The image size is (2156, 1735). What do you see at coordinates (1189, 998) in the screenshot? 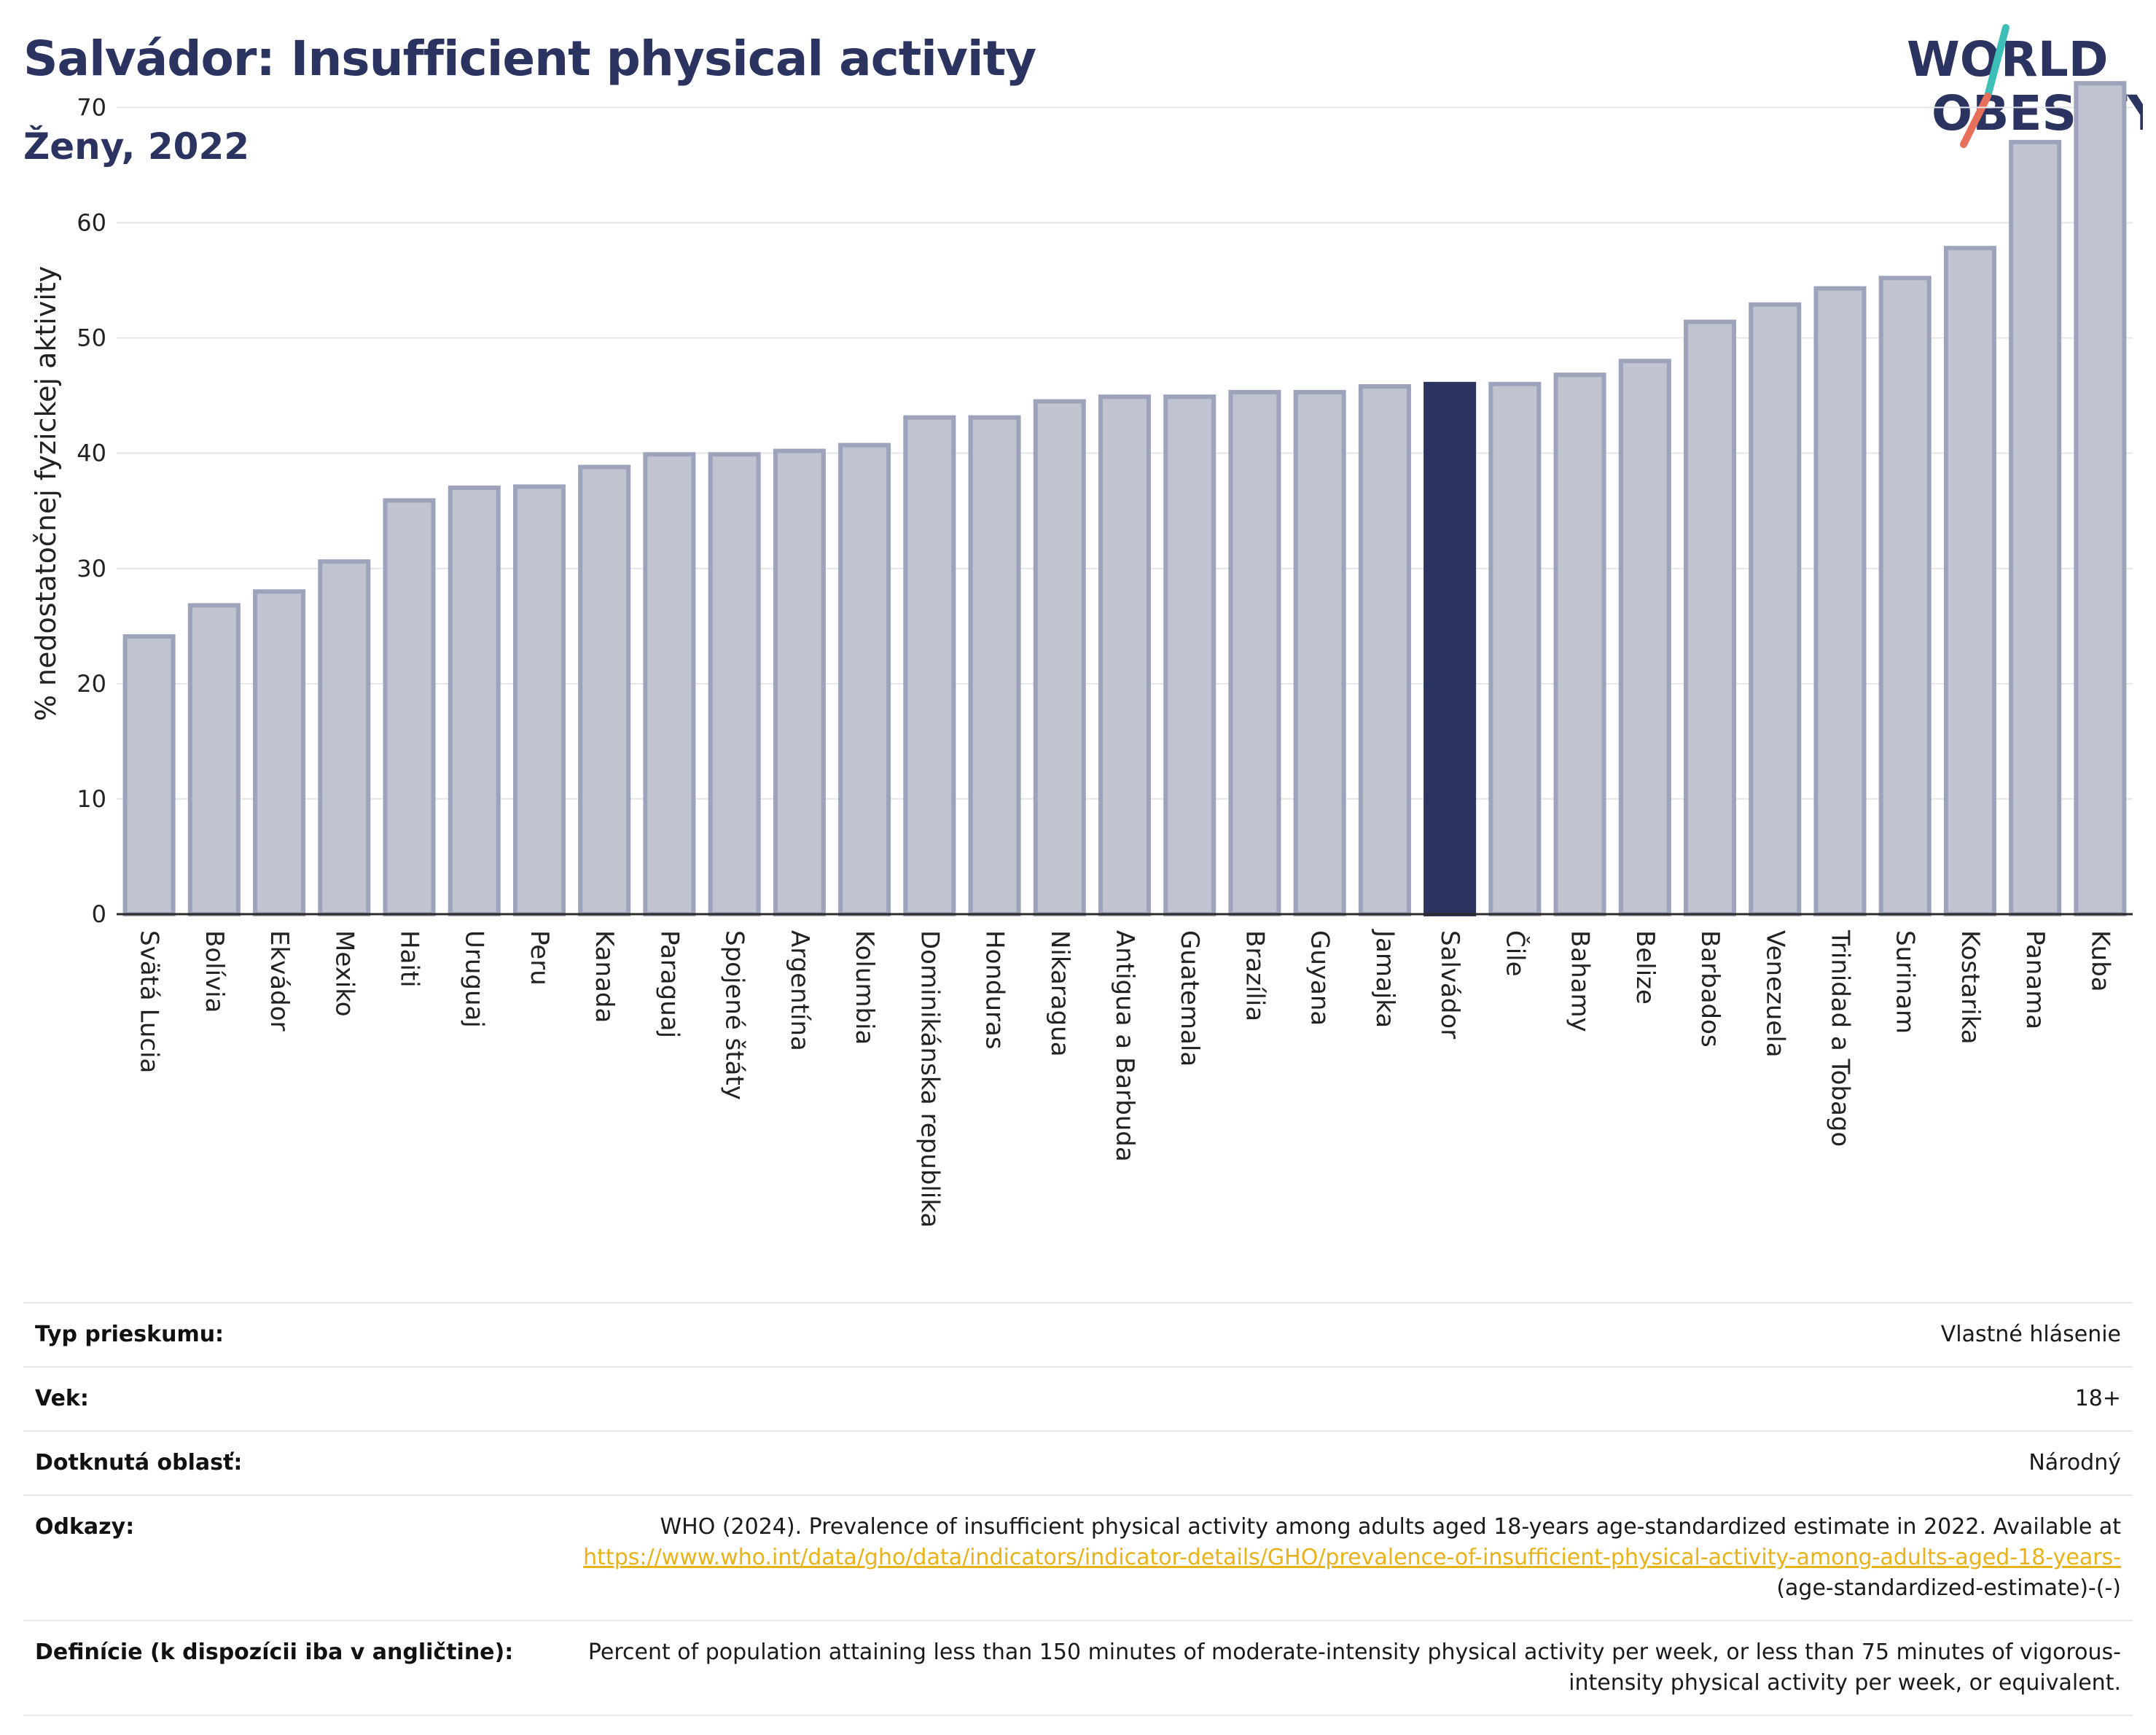
I see `x-tick-label: Guatemala` at bounding box center [1189, 998].